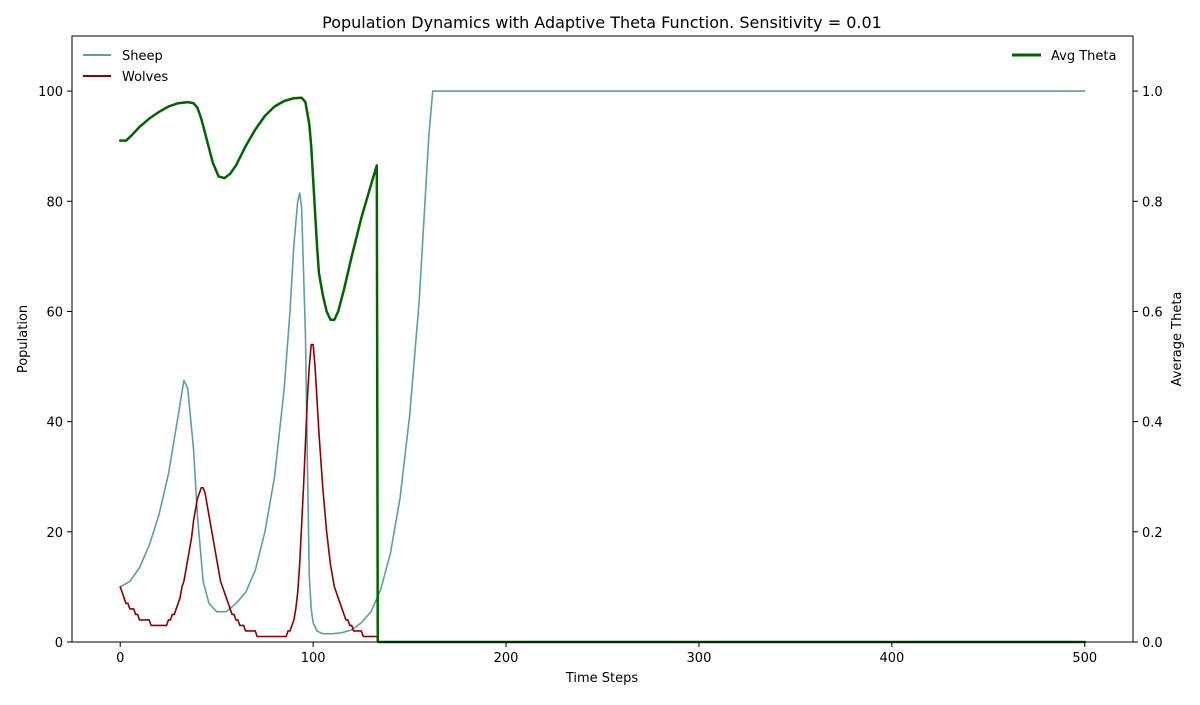 This screenshot has height=705, width=1200. I want to click on y-tick-label: 100, so click(50, 92).